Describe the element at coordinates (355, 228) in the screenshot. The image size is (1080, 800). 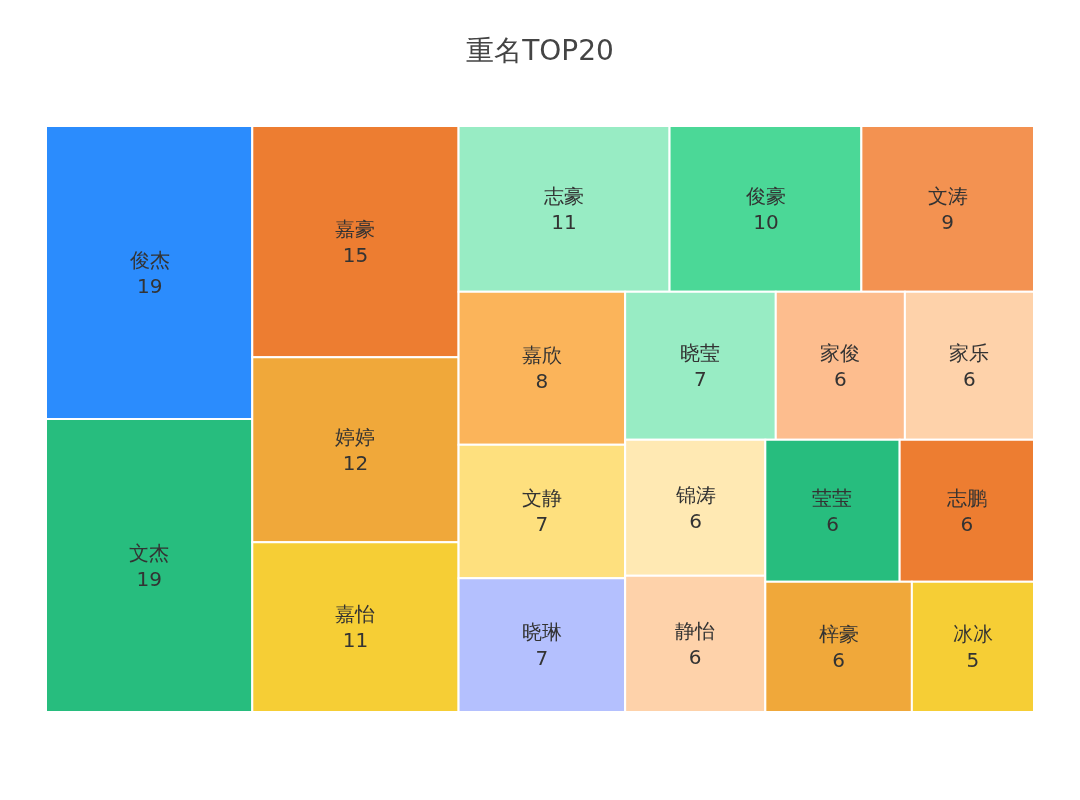
I see `category-label: 嘉豪` at that location.